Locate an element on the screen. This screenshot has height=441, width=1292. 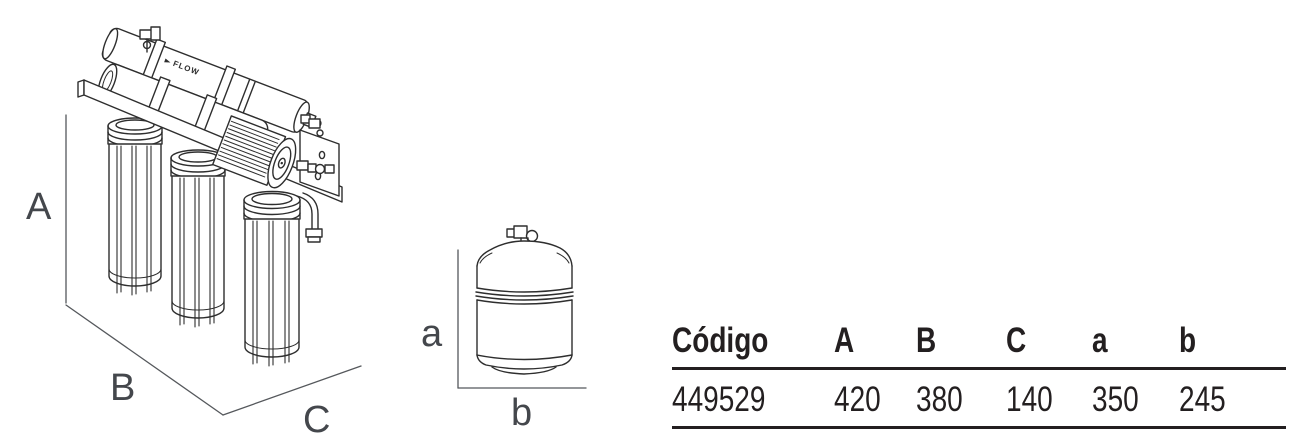
pump-valve-fitting is located at coordinates (315, 167).